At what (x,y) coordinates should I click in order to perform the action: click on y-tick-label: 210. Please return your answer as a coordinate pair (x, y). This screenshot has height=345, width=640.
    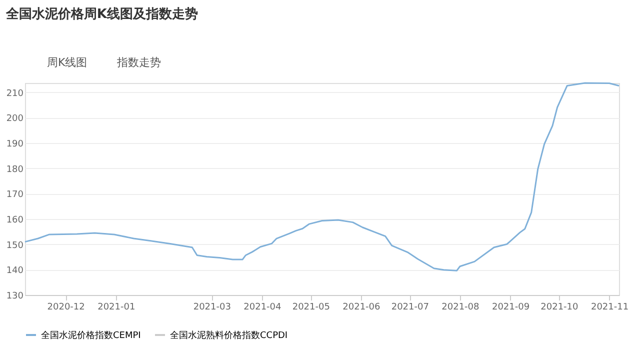
    Looking at the image, I should click on (15, 93).